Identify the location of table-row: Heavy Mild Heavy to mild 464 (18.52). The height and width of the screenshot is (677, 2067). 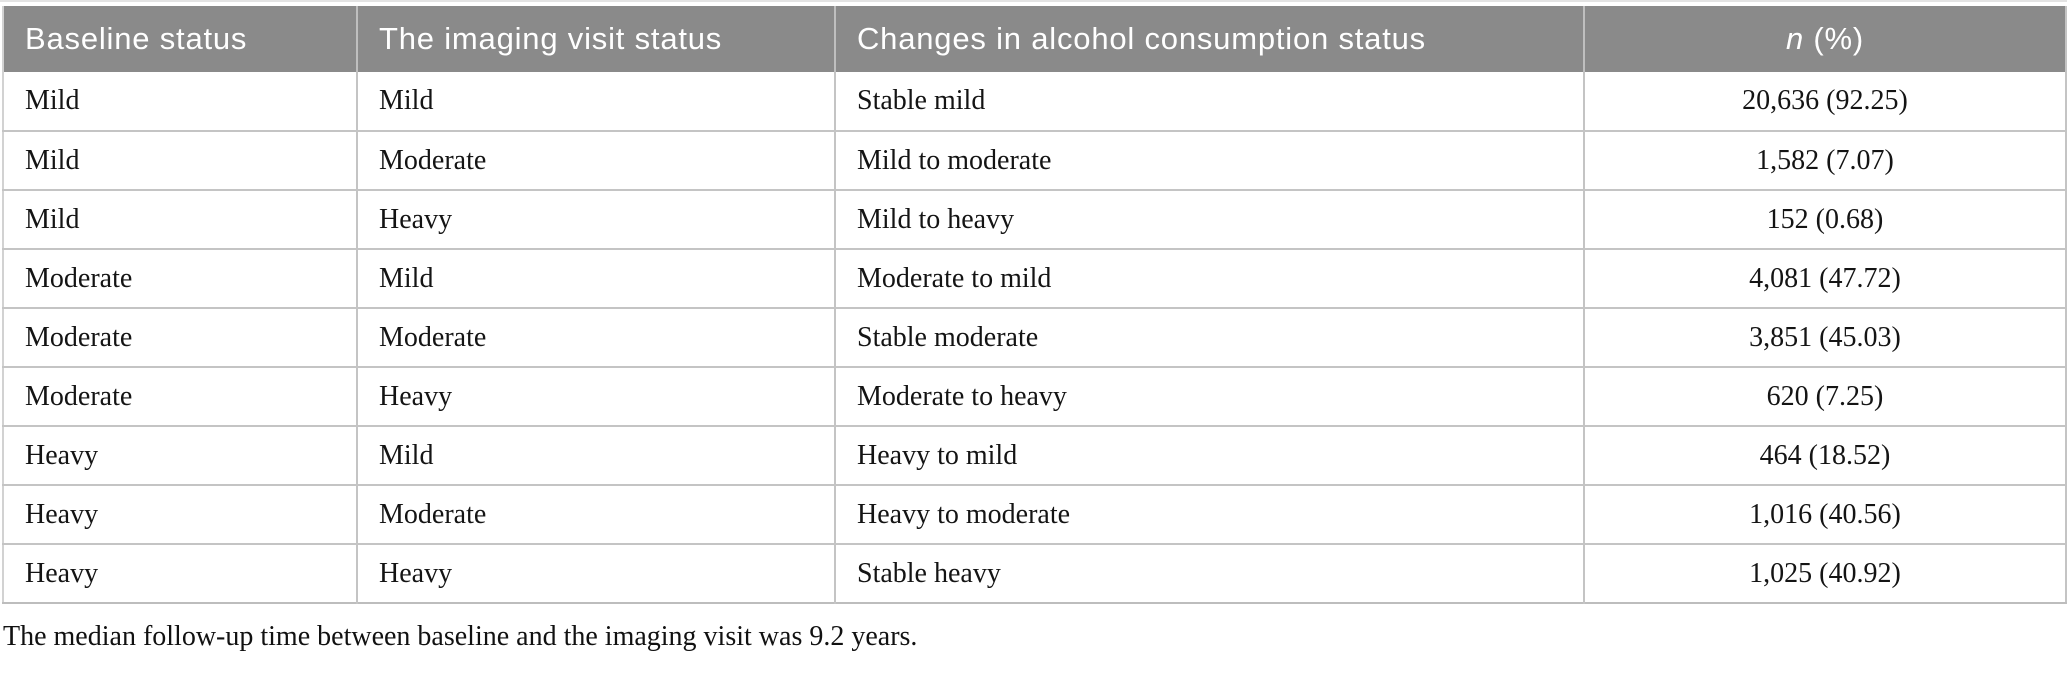
(1034, 455).